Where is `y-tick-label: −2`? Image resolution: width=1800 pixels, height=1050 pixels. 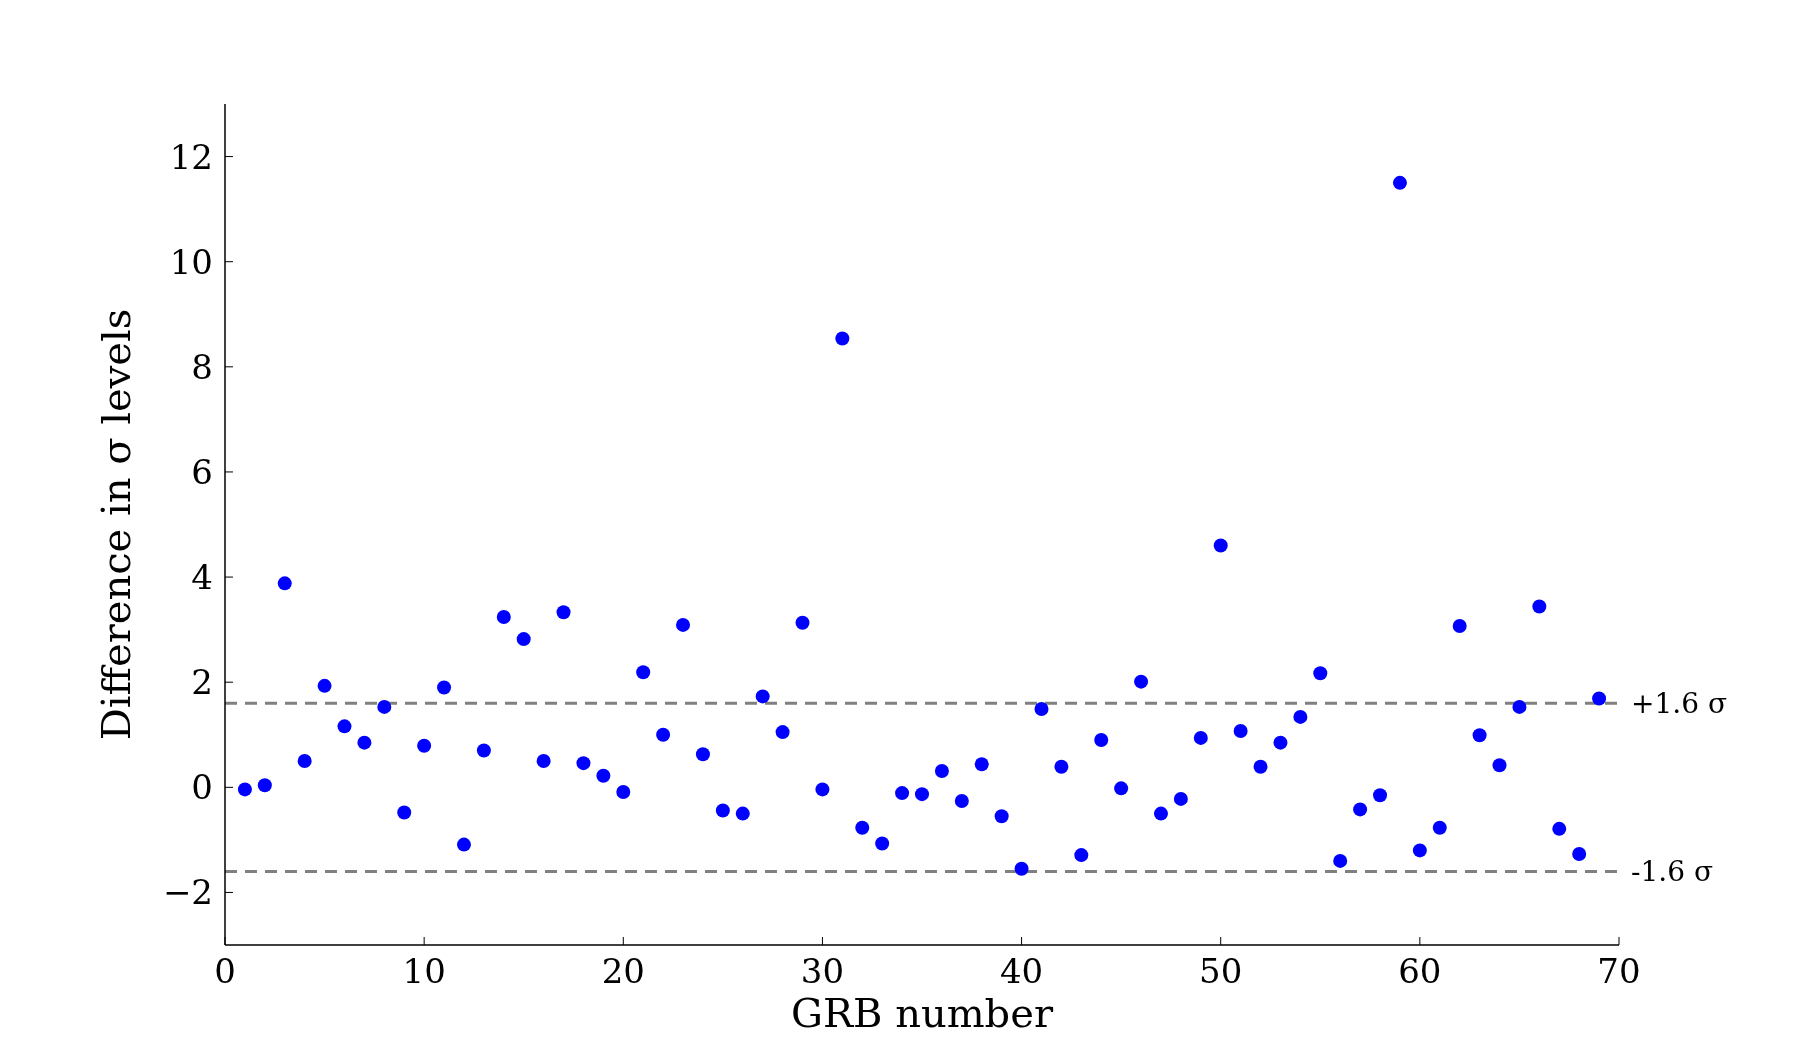
y-tick-label: −2 is located at coordinates (187, 892).